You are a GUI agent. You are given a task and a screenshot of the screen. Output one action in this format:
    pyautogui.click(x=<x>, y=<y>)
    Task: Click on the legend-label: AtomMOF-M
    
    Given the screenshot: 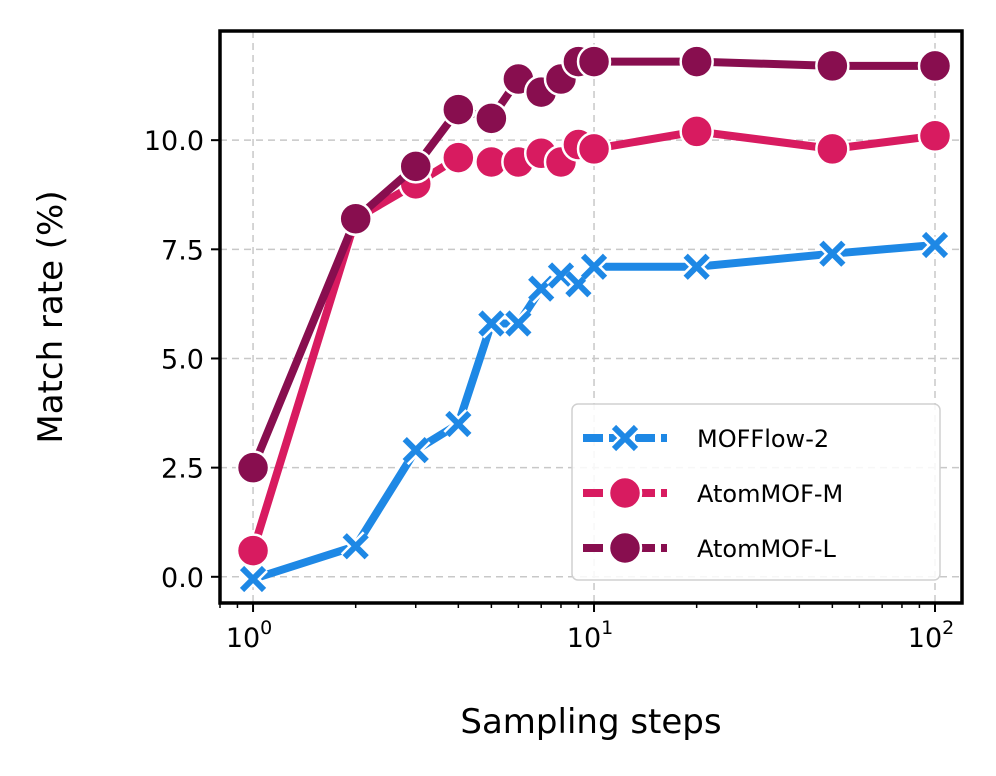 What is the action you would take?
    pyautogui.click(x=770, y=494)
    